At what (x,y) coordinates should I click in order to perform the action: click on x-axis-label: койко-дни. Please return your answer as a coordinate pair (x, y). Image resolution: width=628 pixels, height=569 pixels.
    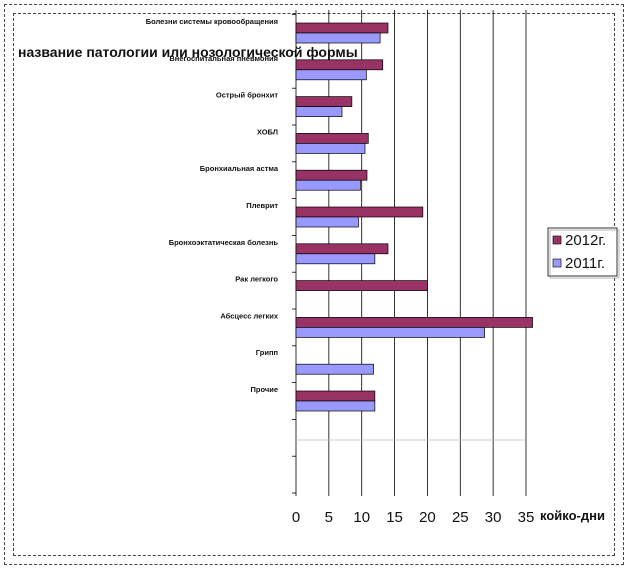
    Looking at the image, I should click on (572, 515).